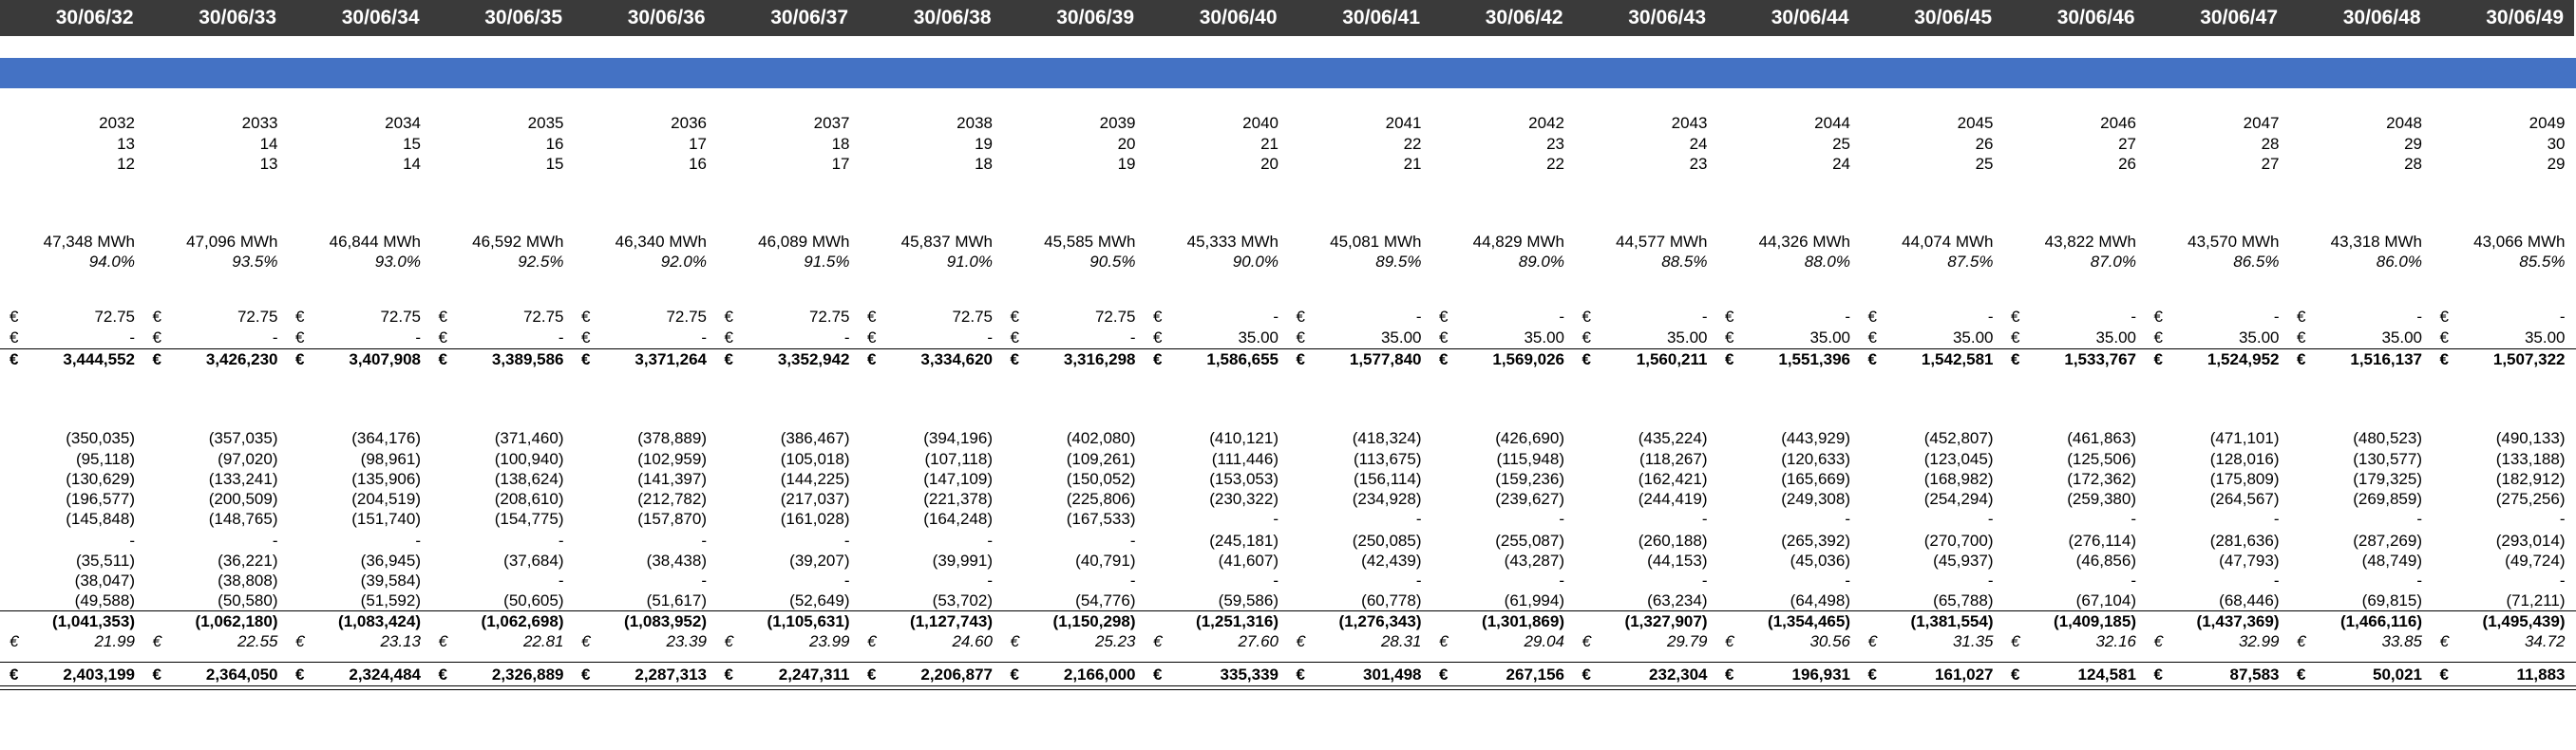  I want to click on cell-c7: (42,439), so click(1391, 561).